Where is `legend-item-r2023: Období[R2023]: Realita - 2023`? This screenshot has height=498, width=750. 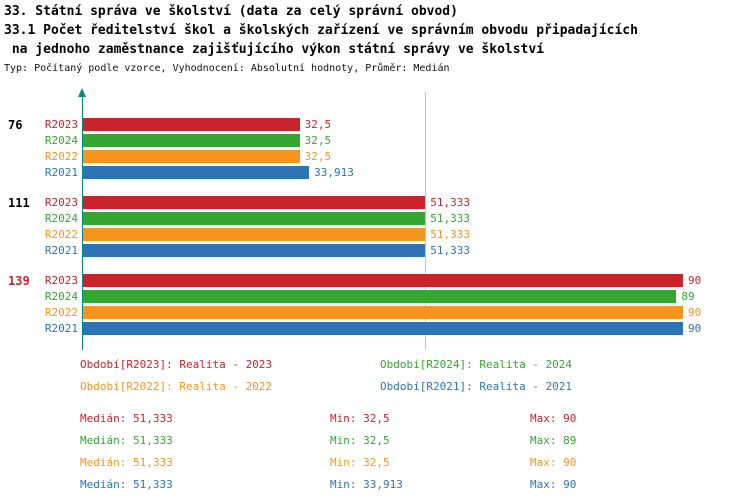
legend-item-r2023: Období[R2023]: Realita - 2023 is located at coordinates (176, 364).